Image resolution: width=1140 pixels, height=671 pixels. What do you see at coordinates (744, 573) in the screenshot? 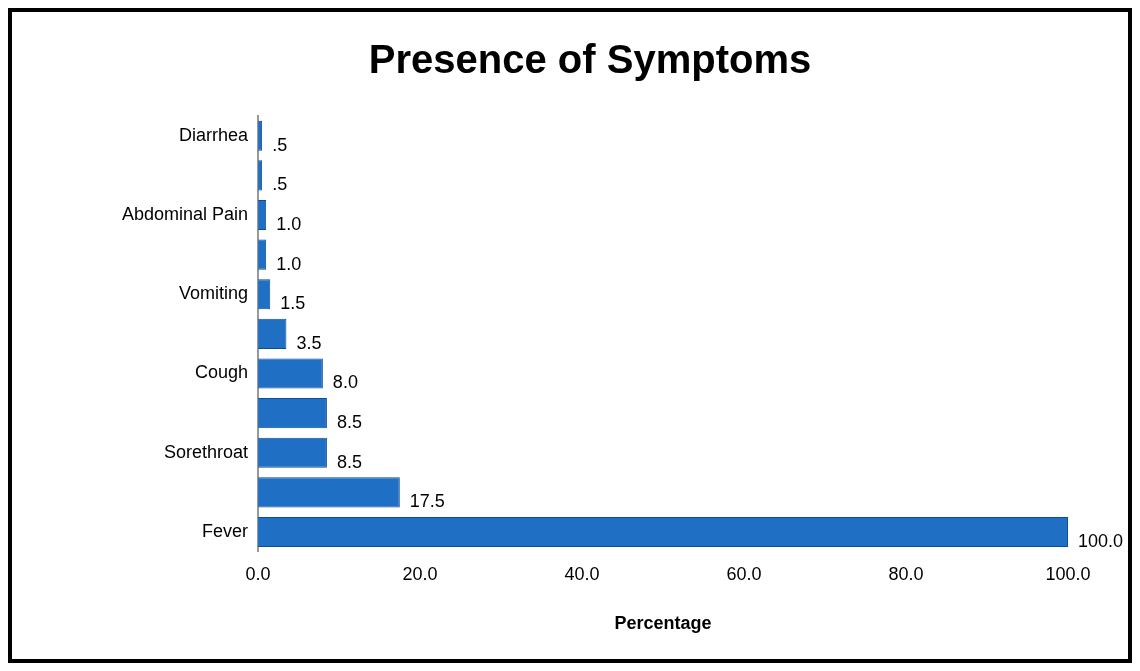
I see `x-tick-label: 60.0` at bounding box center [744, 573].